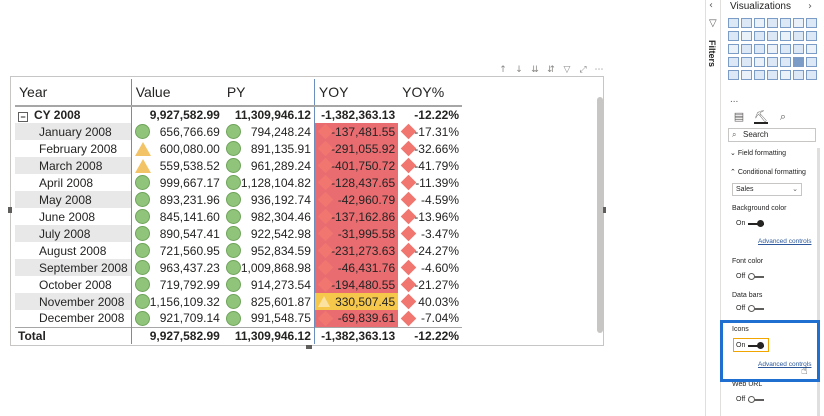 This screenshot has width=824, height=416. I want to click on month-cell: May 2008, so click(73, 199).